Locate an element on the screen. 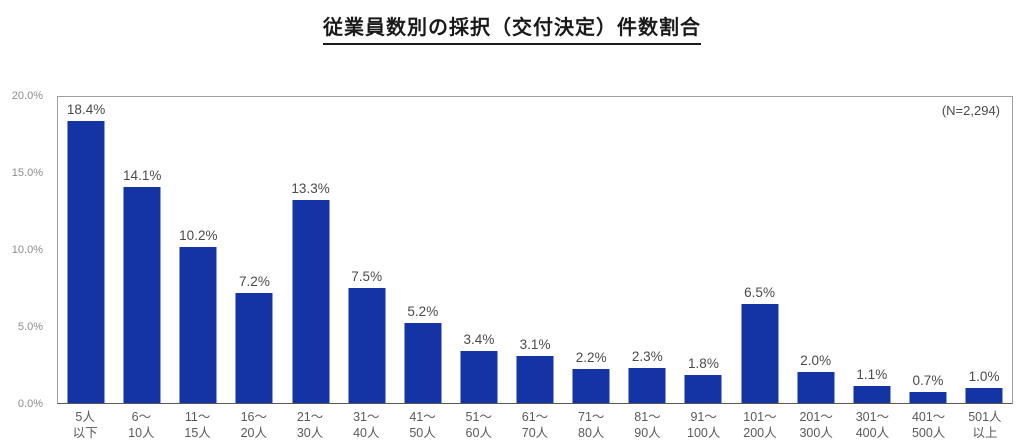 This screenshot has width=1024, height=445. x-axis-category-label: 401～ 500人 is located at coordinates (928, 425).